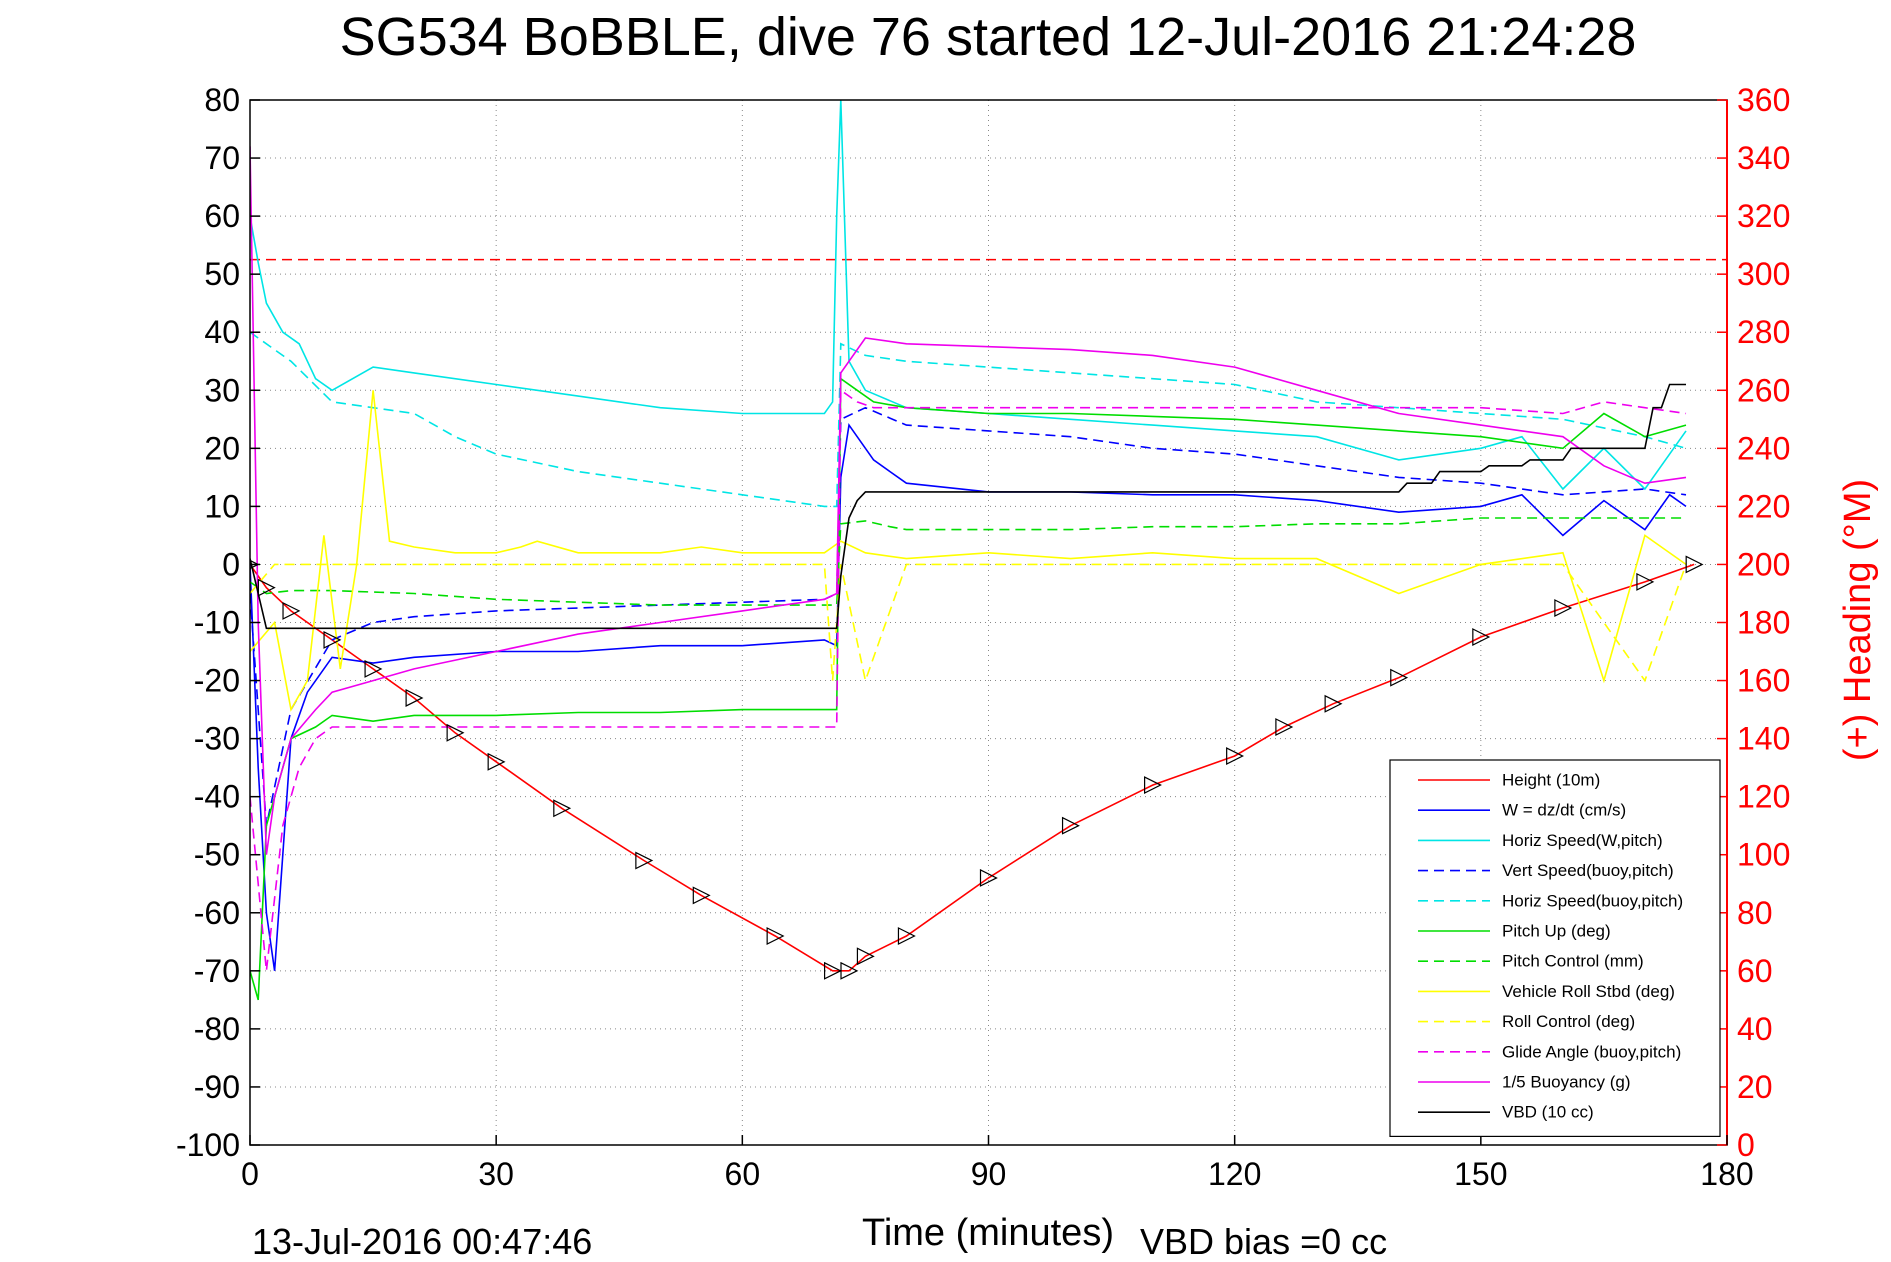 The image size is (1891, 1262). Describe the element at coordinates (1755, 1087) in the screenshot. I see `right-axis-tick-label: 20` at that location.